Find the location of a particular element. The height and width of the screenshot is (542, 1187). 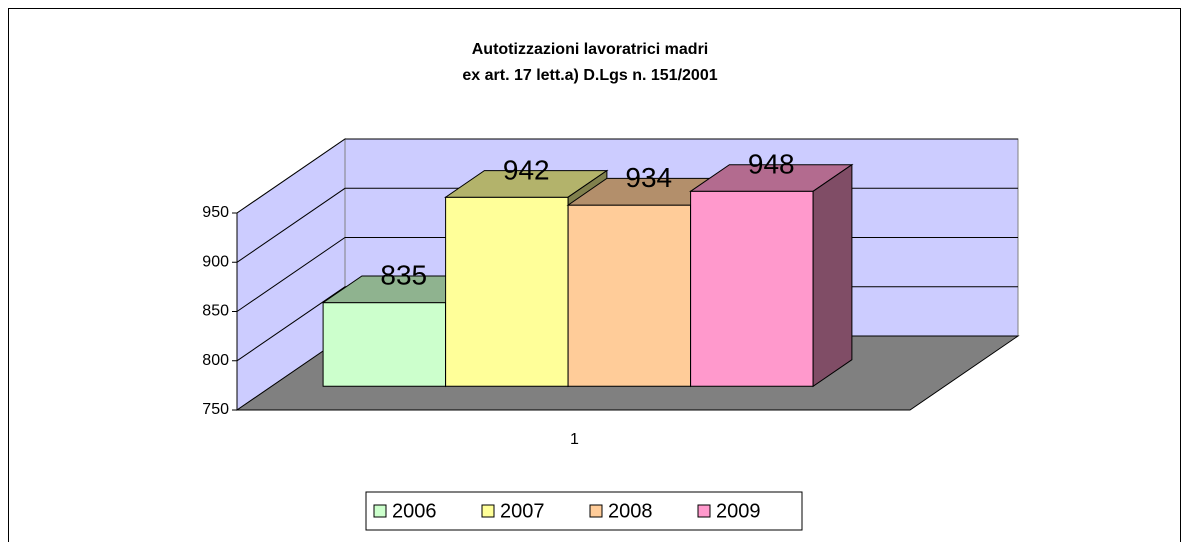

chart-subtitle: ex art. 17 lett.a) D.Lgs n. 151/2001 is located at coordinates (589, 75).